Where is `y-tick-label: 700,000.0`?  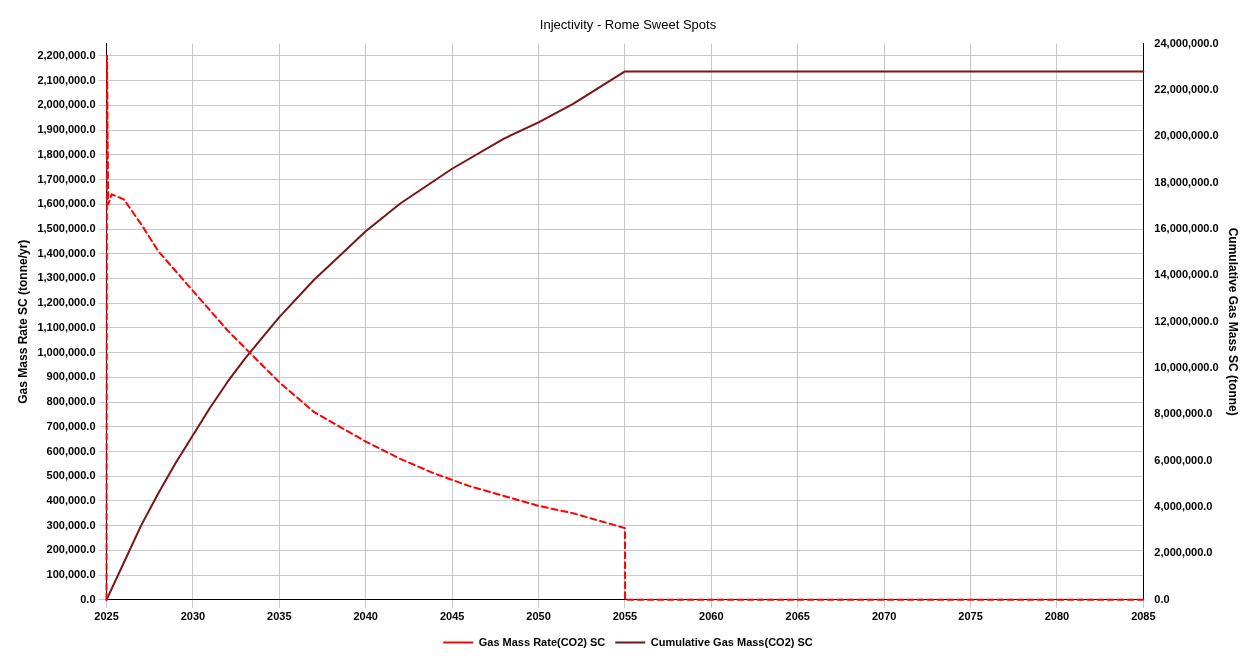
y-tick-label: 700,000.0 is located at coordinates (71, 425).